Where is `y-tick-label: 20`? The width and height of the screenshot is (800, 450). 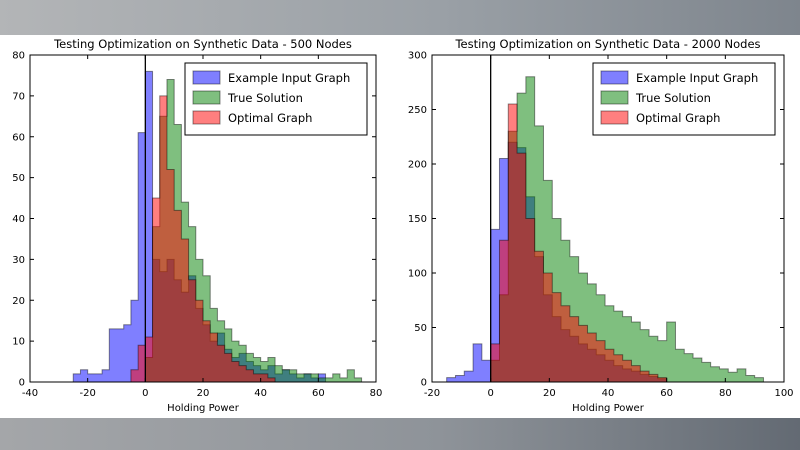
y-tick-label: 20 is located at coordinates (18, 301).